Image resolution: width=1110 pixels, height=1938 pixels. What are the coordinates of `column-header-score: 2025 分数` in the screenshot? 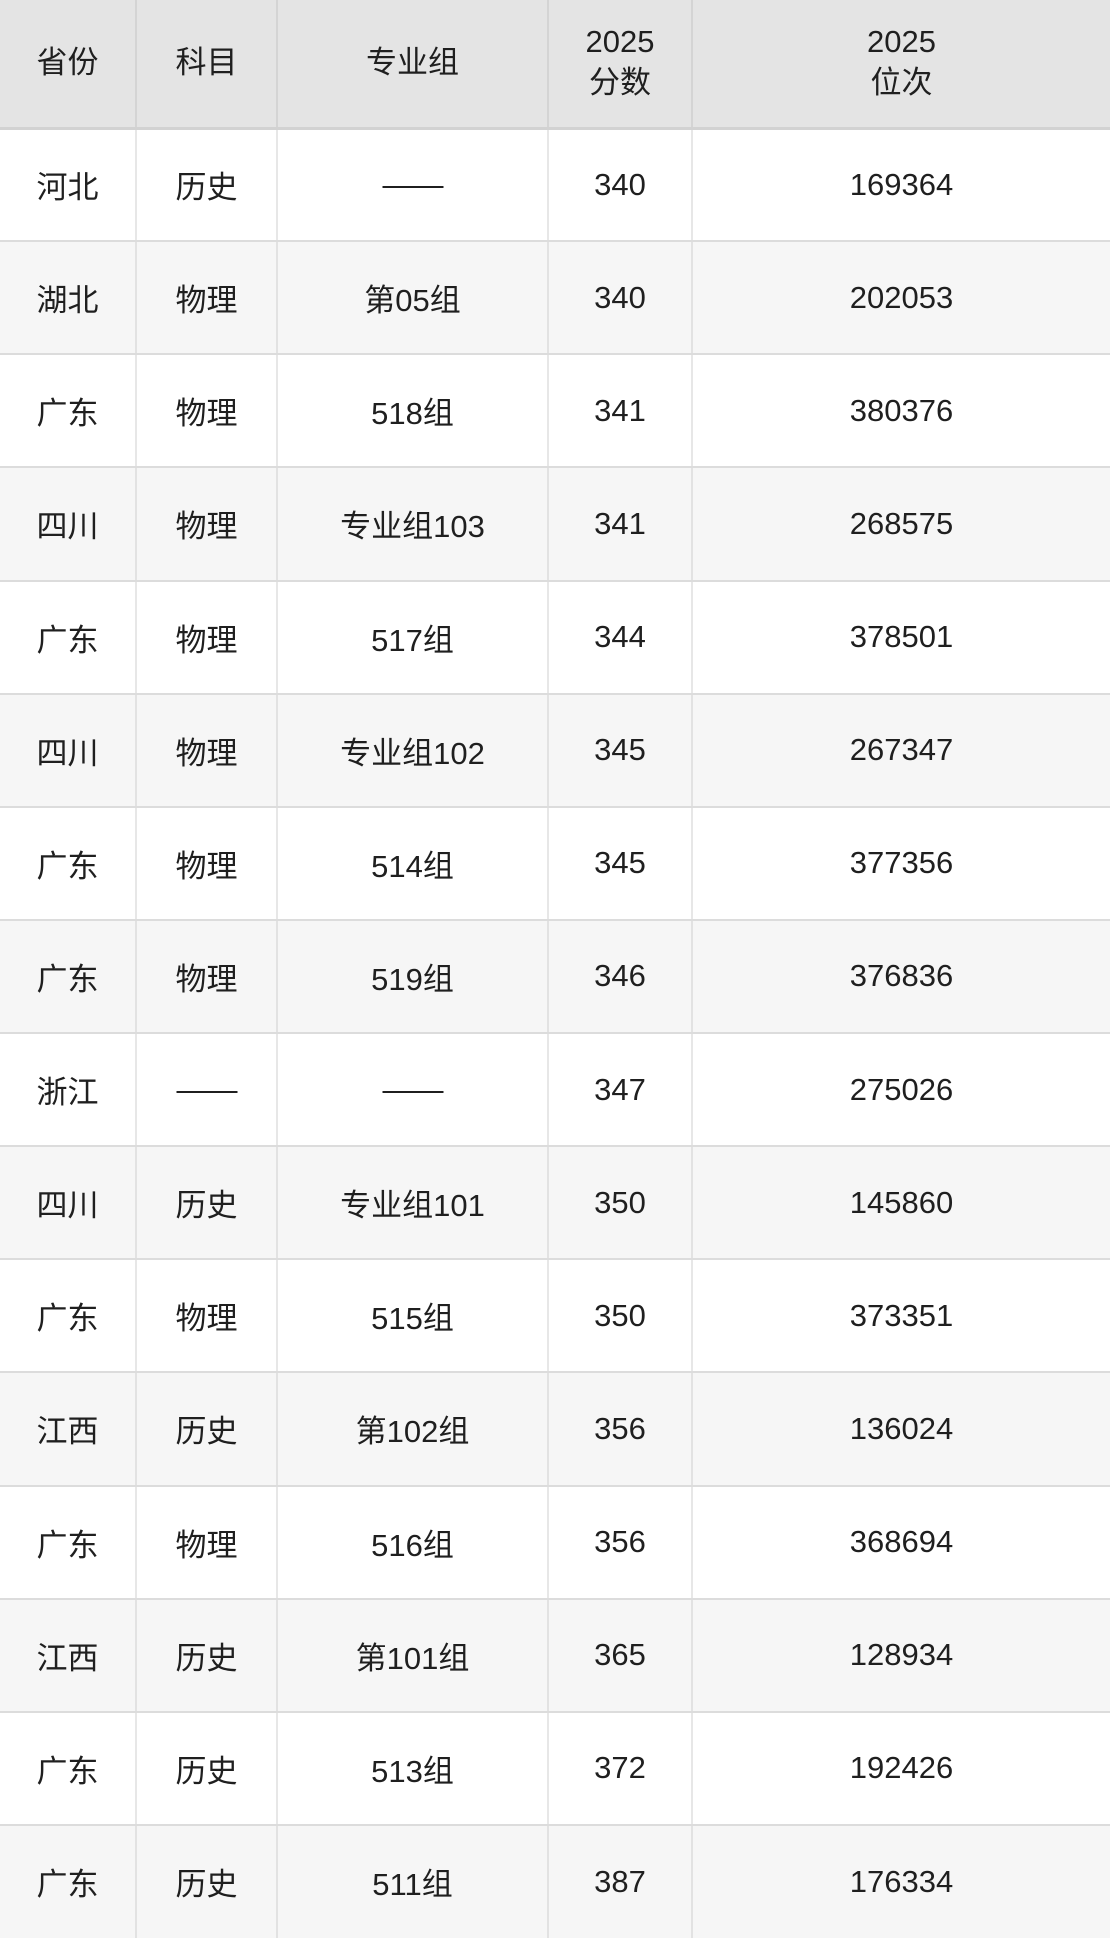 It's located at (620, 65).